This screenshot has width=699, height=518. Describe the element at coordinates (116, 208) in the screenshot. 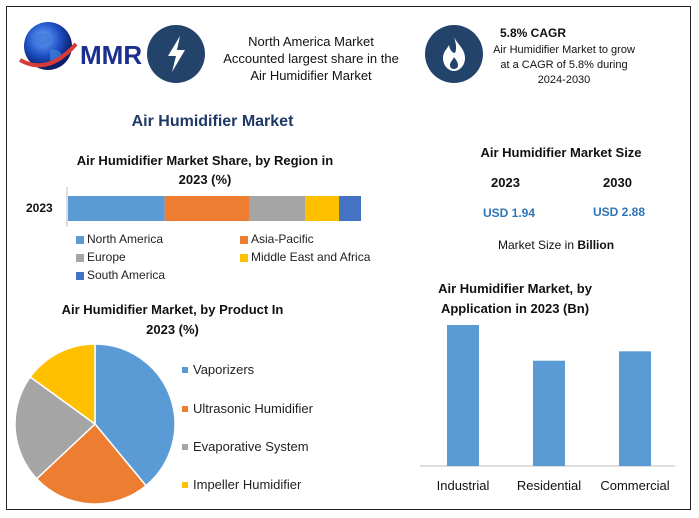

I see `region-bar-segment-north-america` at that location.